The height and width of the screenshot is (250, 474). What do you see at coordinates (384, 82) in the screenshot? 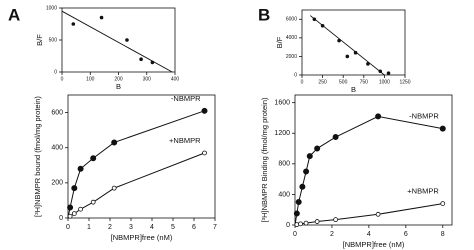
I see `x-tick-label: 1000` at bounding box center [384, 82].